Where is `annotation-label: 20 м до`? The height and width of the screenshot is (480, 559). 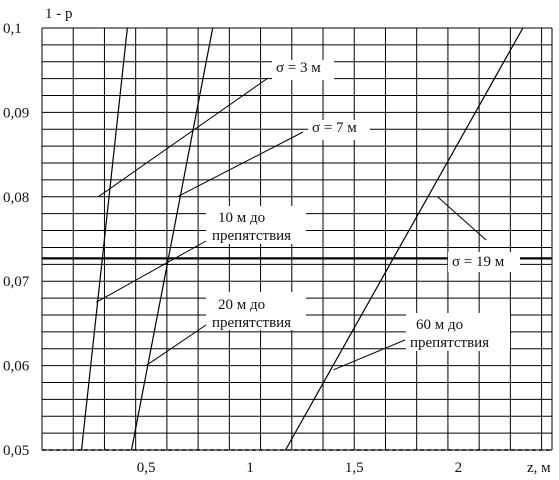 annotation-label: 20 м до is located at coordinates (241, 305).